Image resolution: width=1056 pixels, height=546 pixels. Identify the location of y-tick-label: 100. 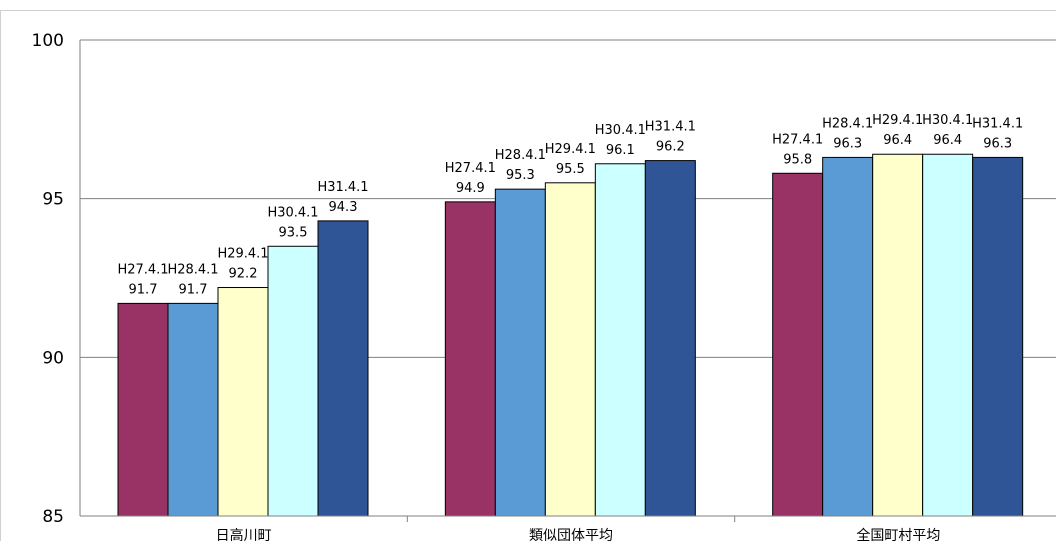
(48, 41).